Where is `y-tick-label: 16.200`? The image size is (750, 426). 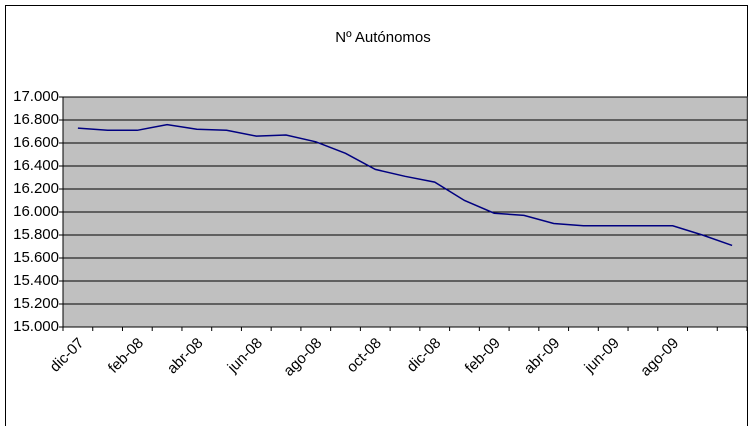
y-tick-label: 16.200 is located at coordinates (36, 188).